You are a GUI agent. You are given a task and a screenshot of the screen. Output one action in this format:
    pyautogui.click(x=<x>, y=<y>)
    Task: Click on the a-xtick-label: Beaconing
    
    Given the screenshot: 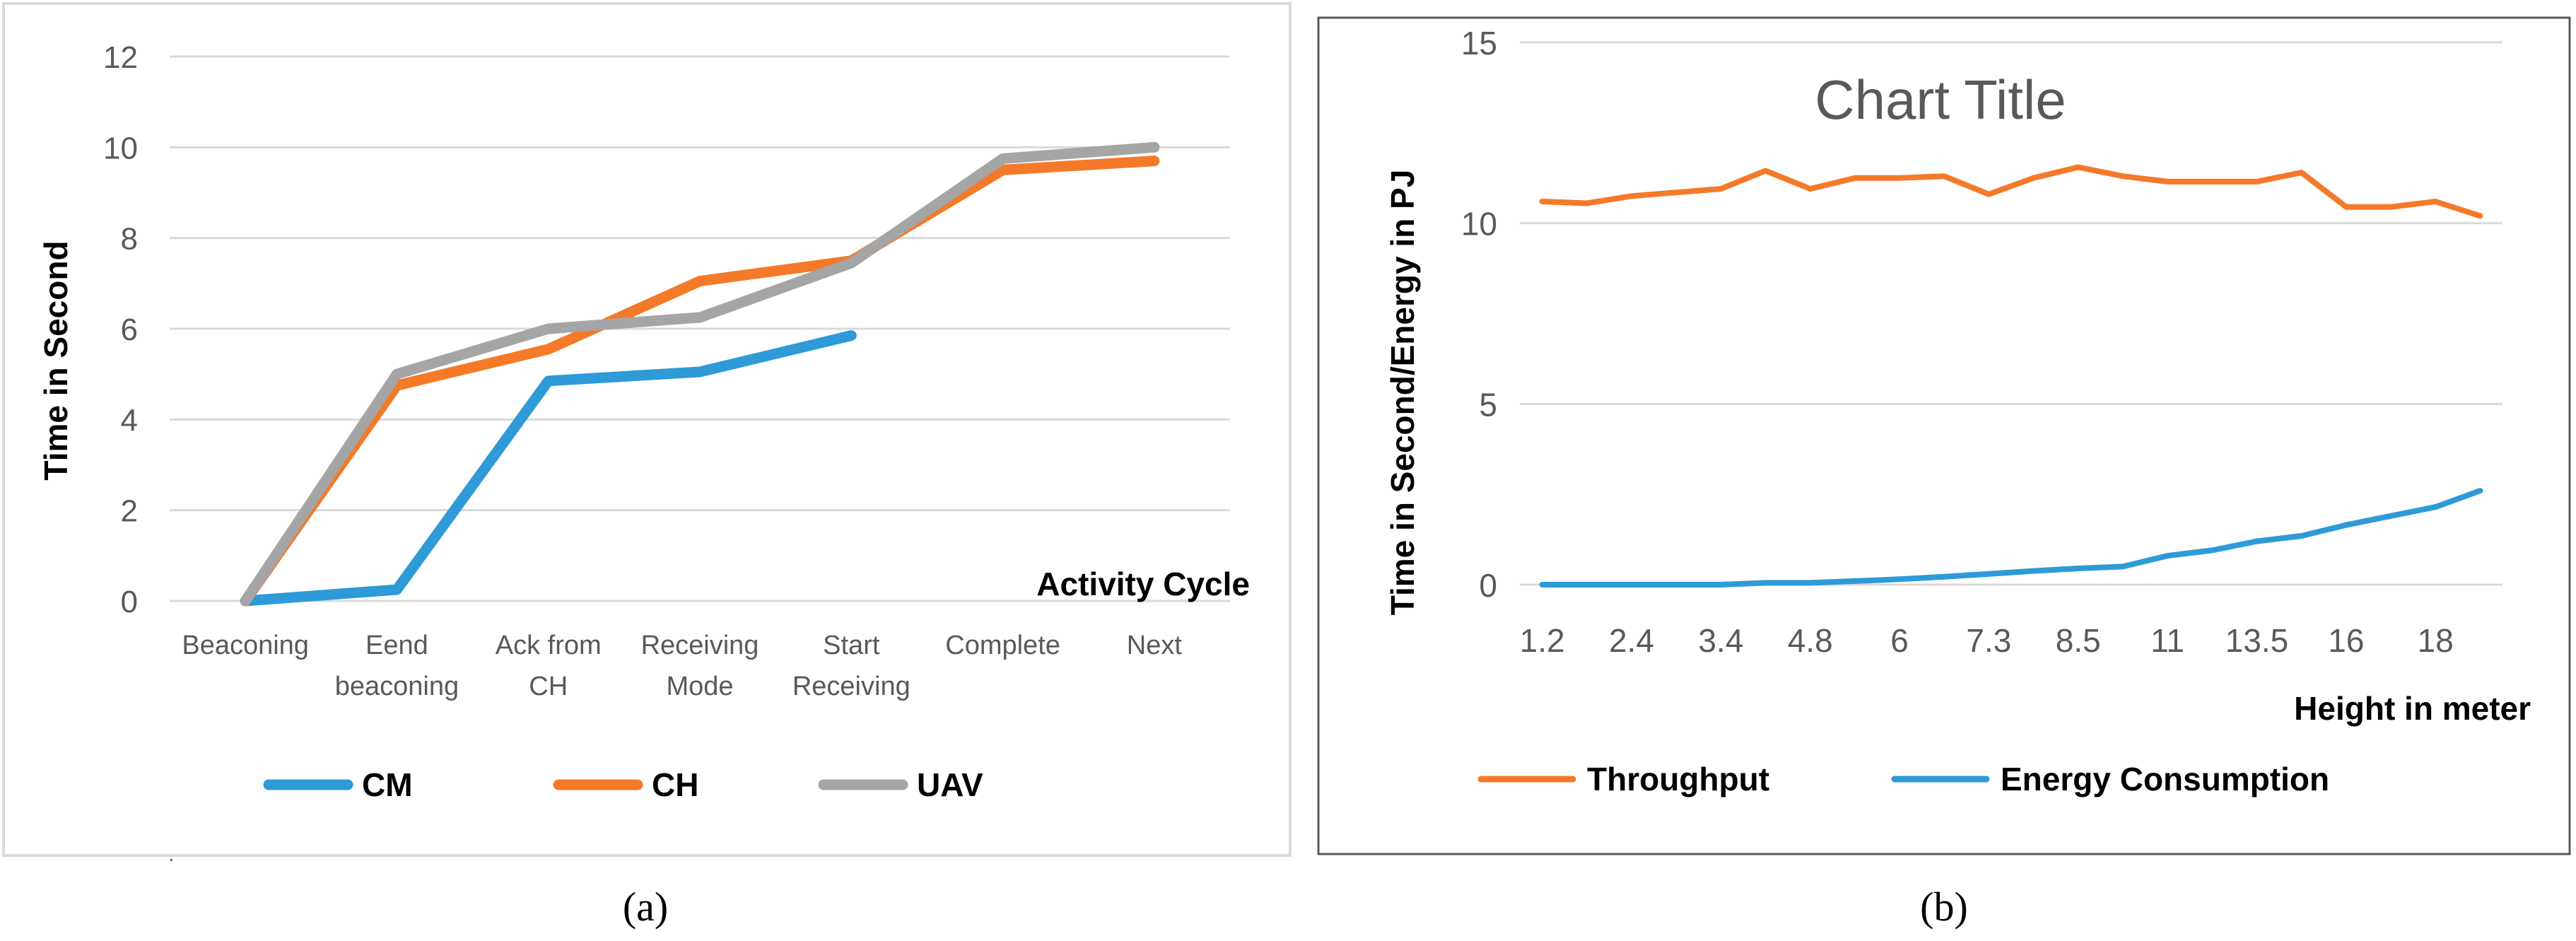 What is the action you would take?
    pyautogui.click(x=246, y=645)
    